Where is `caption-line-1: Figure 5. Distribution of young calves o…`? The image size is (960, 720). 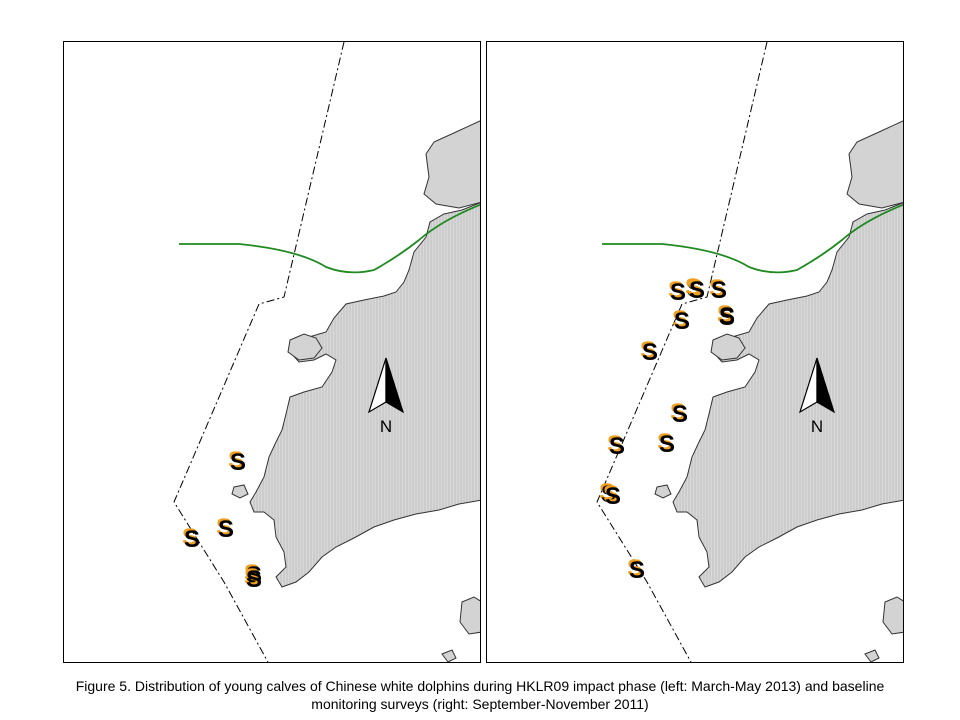
caption-line-1: Figure 5. Distribution of young calves o… is located at coordinates (480, 686).